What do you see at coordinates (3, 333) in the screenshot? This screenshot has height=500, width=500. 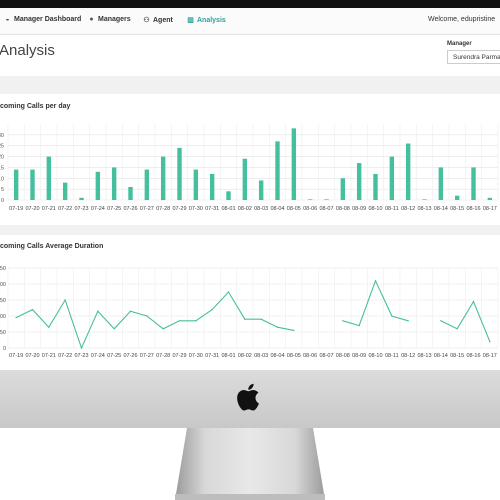 I see `y-tick-label: 50` at bounding box center [3, 333].